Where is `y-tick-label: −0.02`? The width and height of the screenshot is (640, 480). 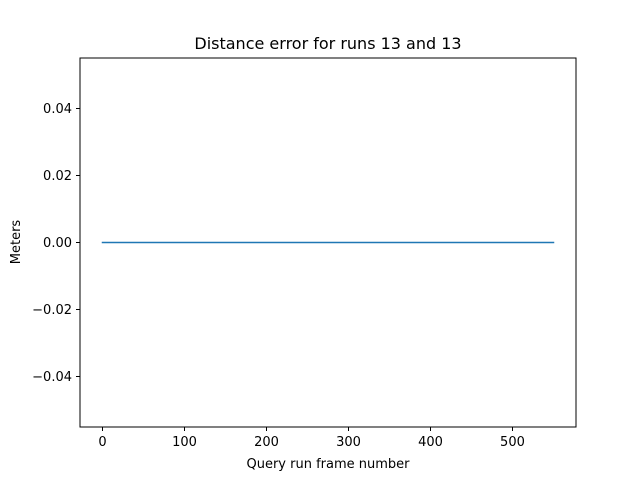 y-tick-label: −0.02 is located at coordinates (52, 310).